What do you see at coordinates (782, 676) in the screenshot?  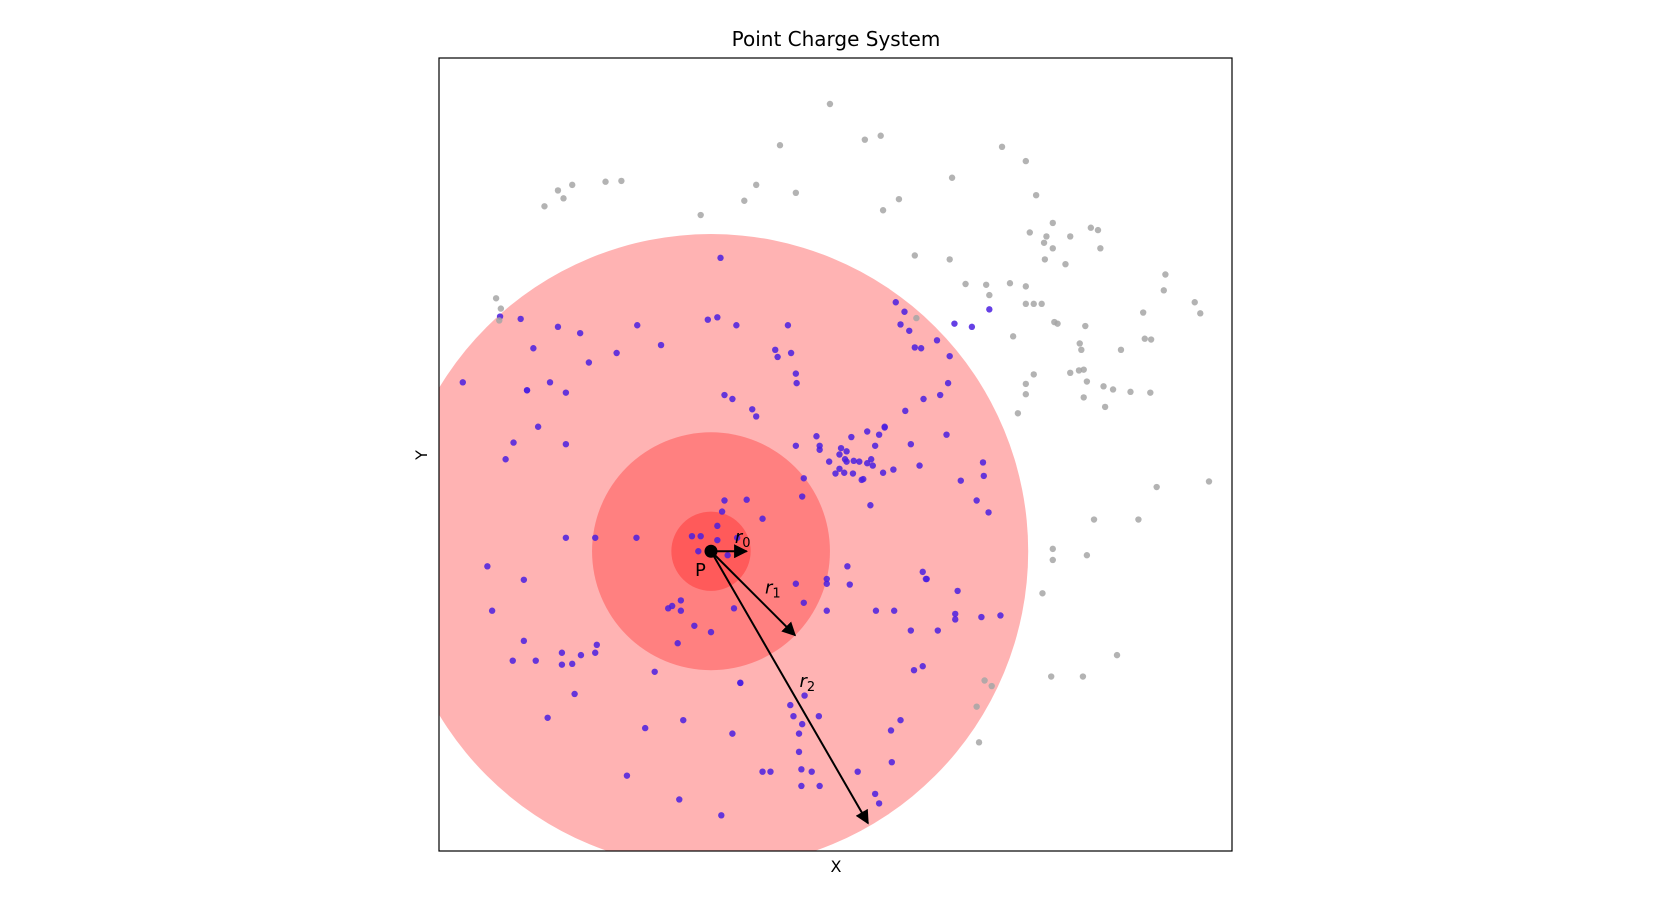 I see `radius-arrows: r0 r1 r2 P` at bounding box center [782, 676].